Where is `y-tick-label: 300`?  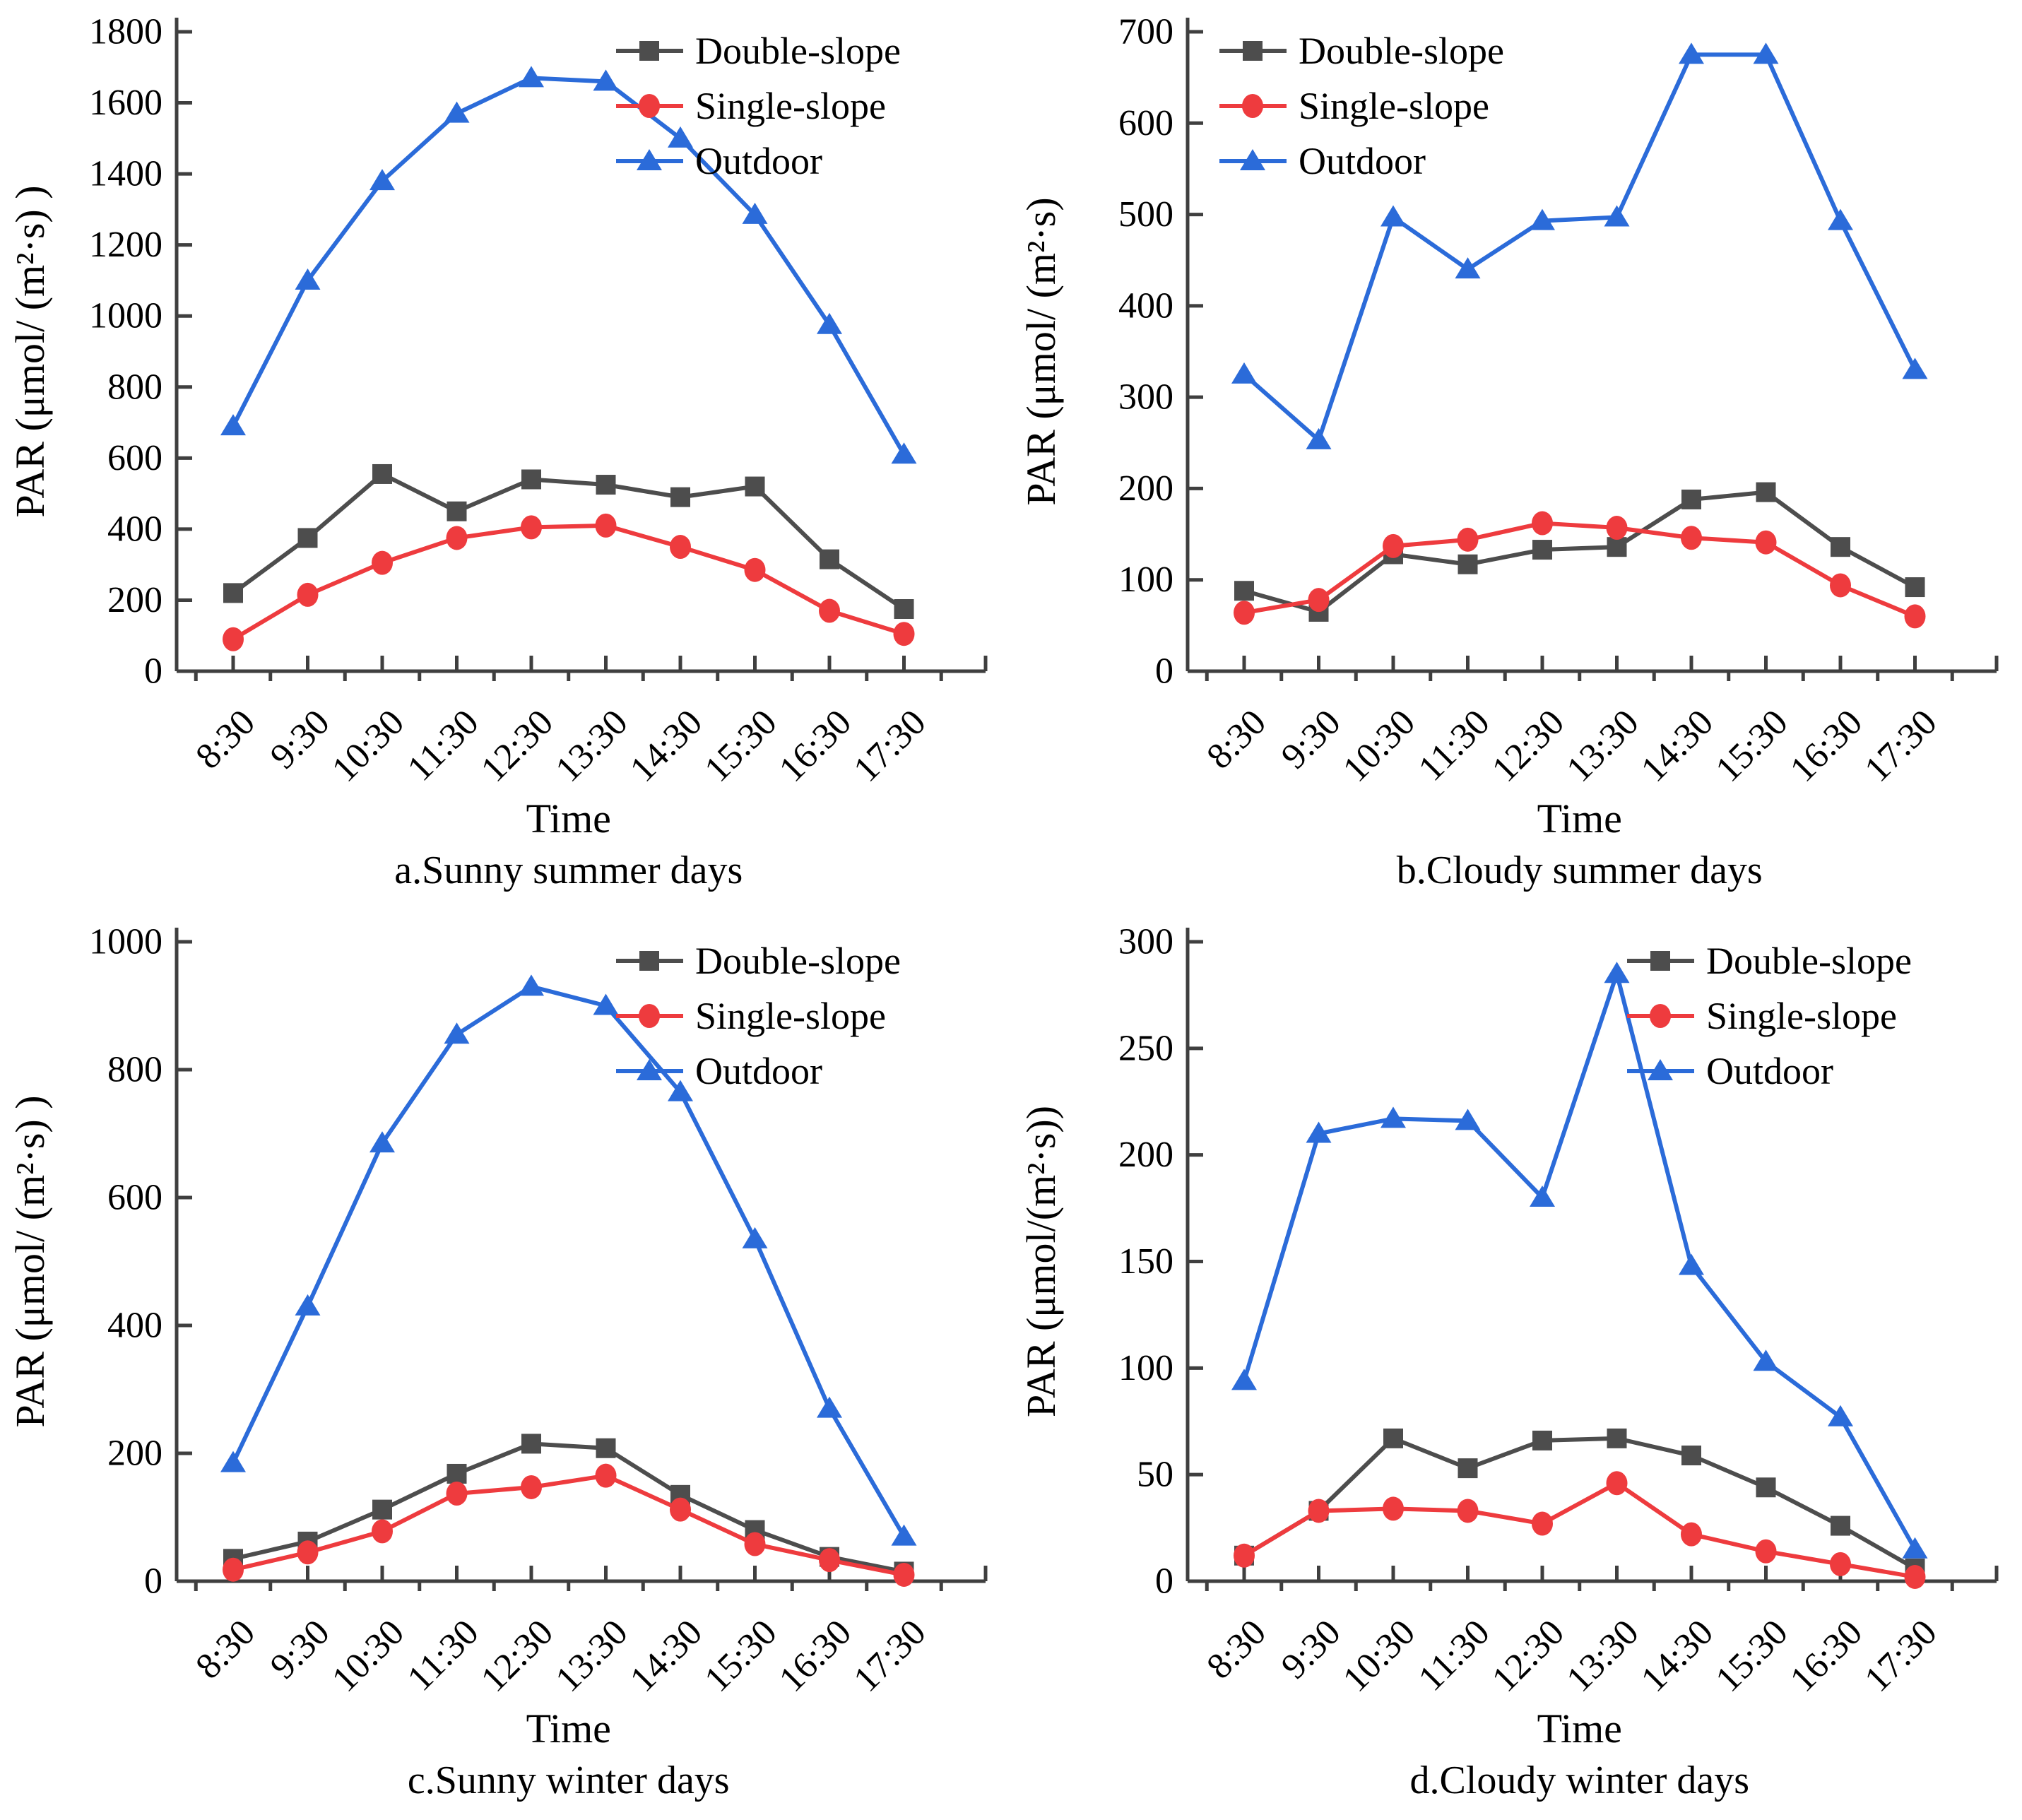 y-tick-label: 300 is located at coordinates (1145, 942).